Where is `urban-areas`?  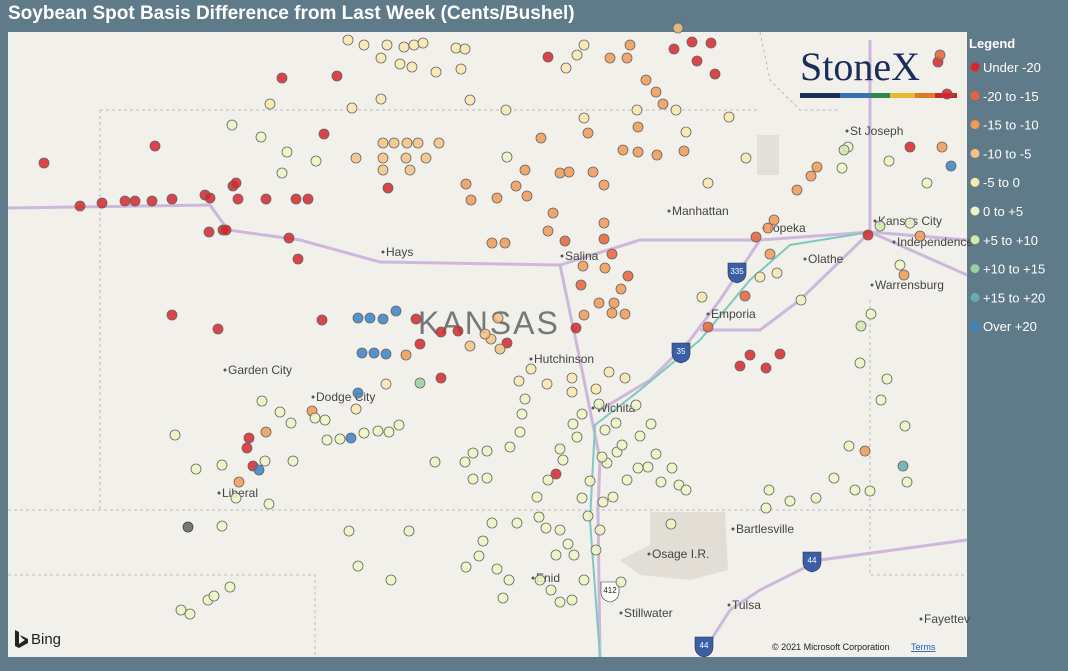 urban-areas is located at coordinates (699, 357).